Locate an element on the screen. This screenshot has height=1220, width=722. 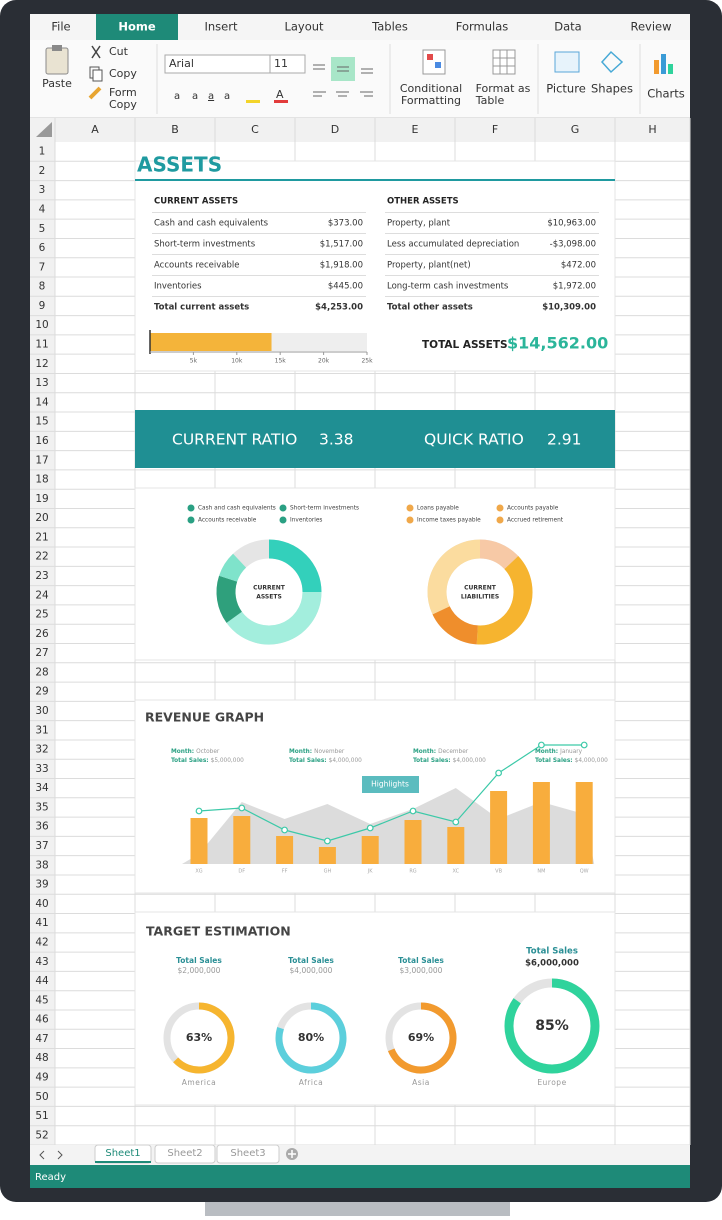
select-all is located at coordinates (44, 129).